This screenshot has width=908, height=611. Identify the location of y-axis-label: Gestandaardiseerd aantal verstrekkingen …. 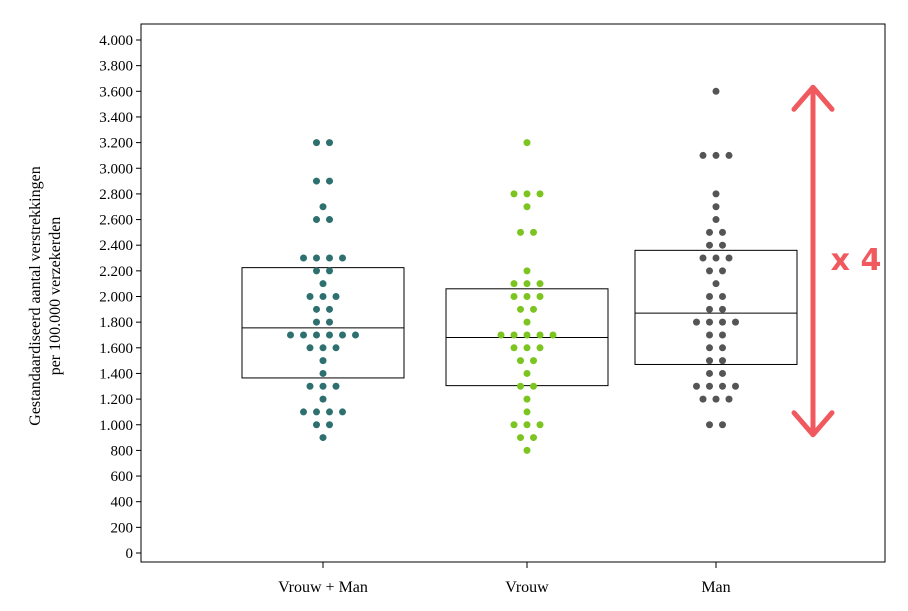
(45, 295).